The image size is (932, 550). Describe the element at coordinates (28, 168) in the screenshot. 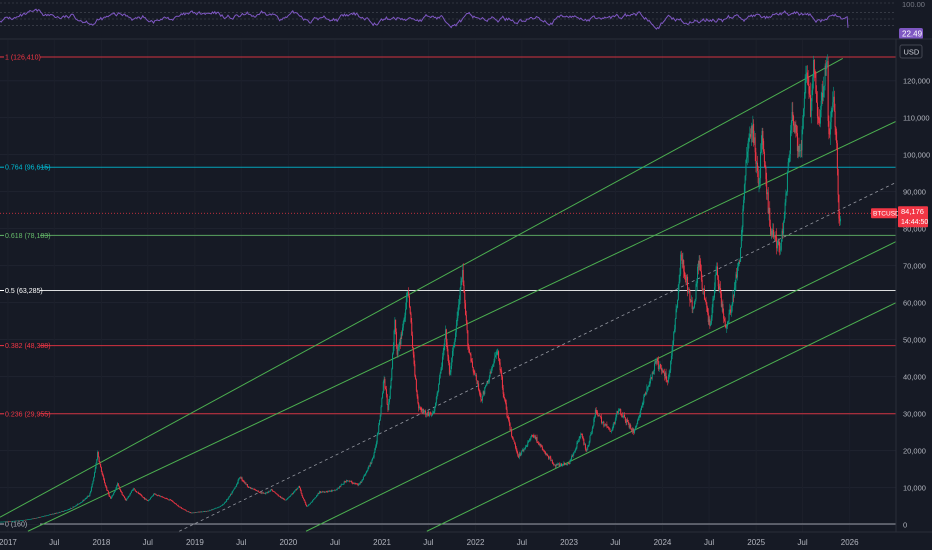

I see `fib-level-label: 0.764 (96,615)` at that location.